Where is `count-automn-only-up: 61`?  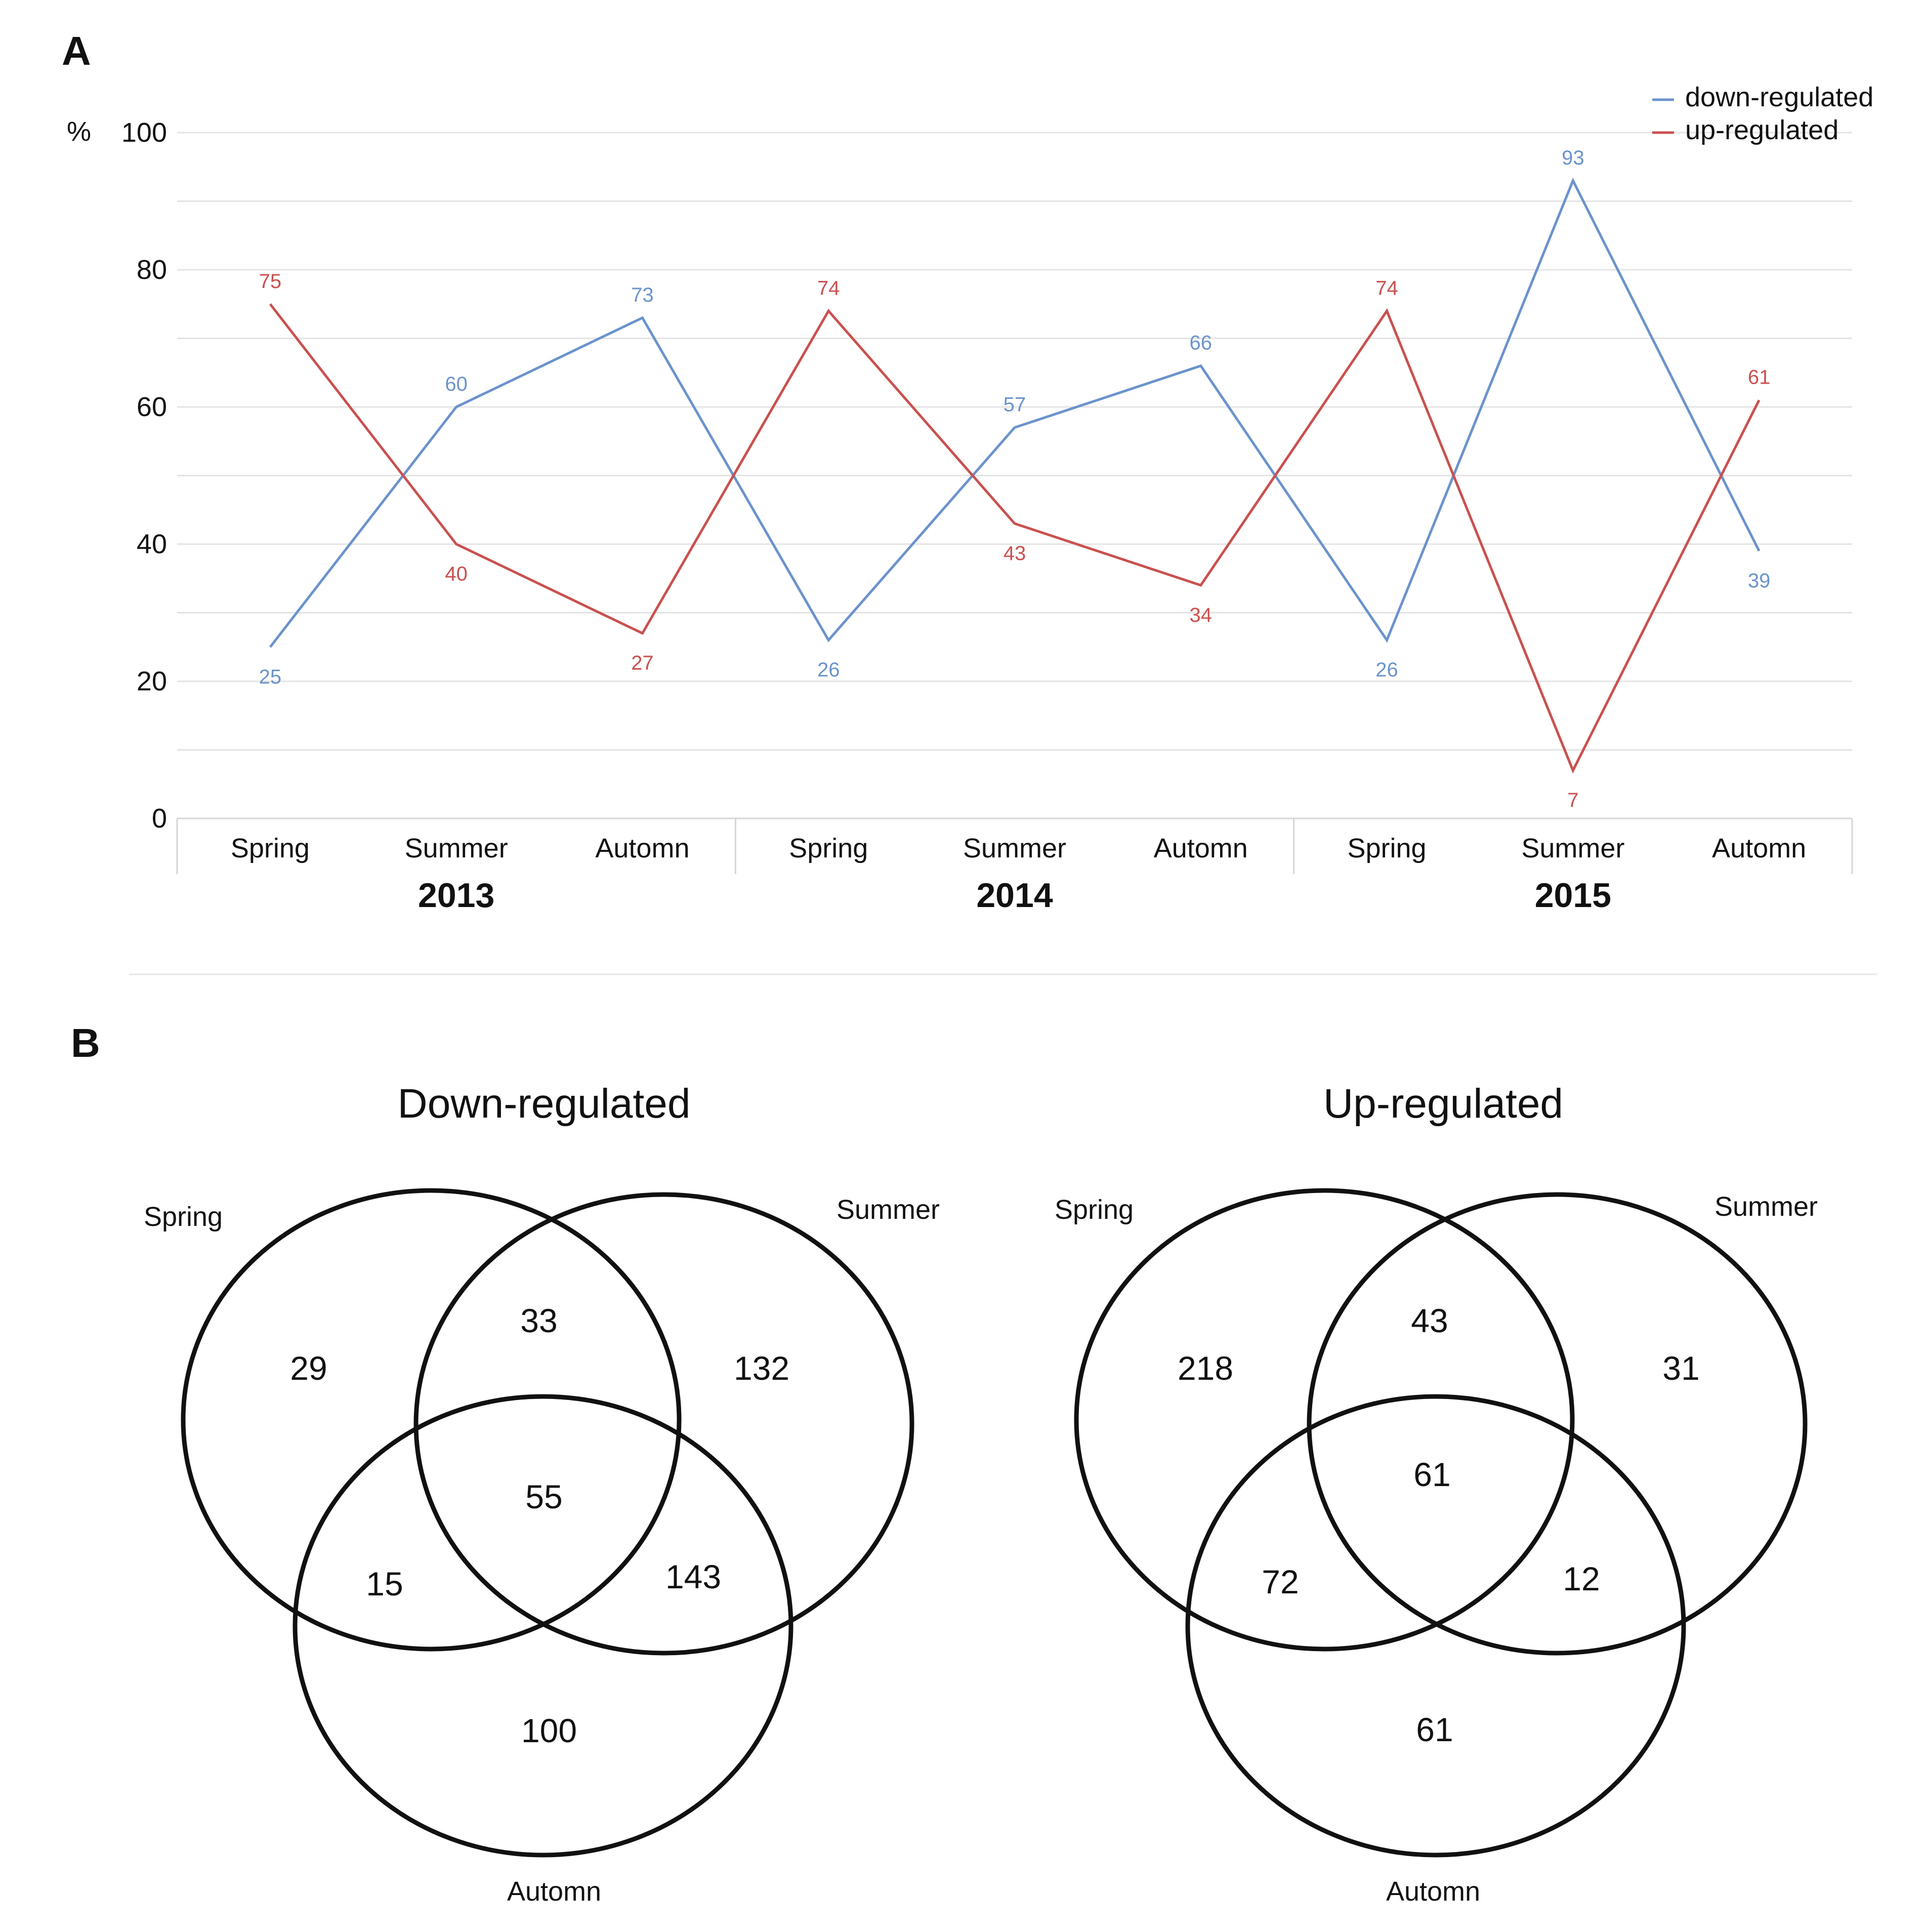
count-automn-only-up: 61 is located at coordinates (1435, 1729).